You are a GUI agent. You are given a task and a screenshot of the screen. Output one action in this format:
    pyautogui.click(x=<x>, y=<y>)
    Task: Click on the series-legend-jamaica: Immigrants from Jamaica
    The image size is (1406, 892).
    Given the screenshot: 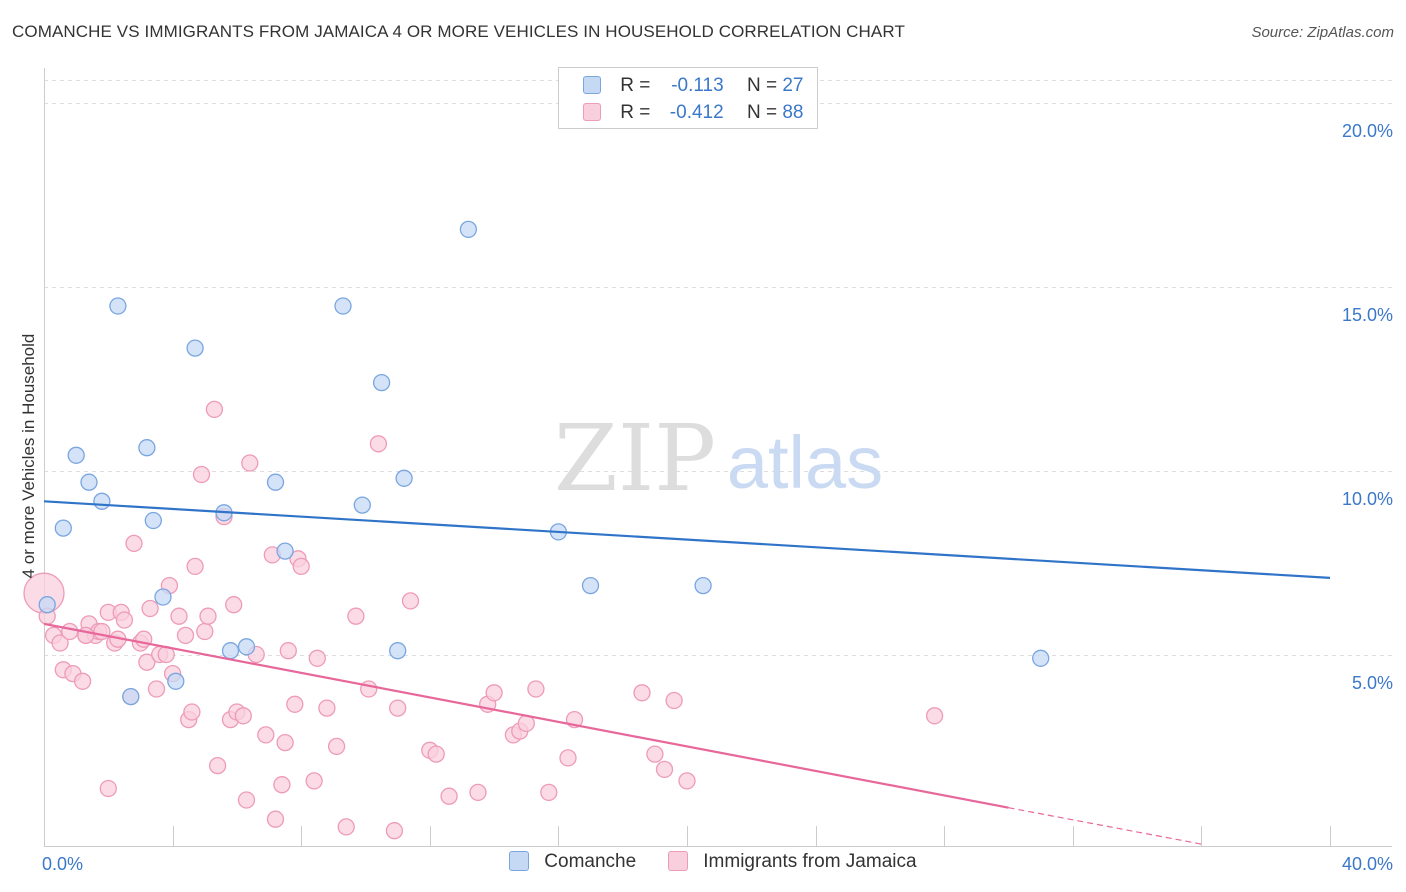 What is the action you would take?
    pyautogui.click(x=792, y=862)
    